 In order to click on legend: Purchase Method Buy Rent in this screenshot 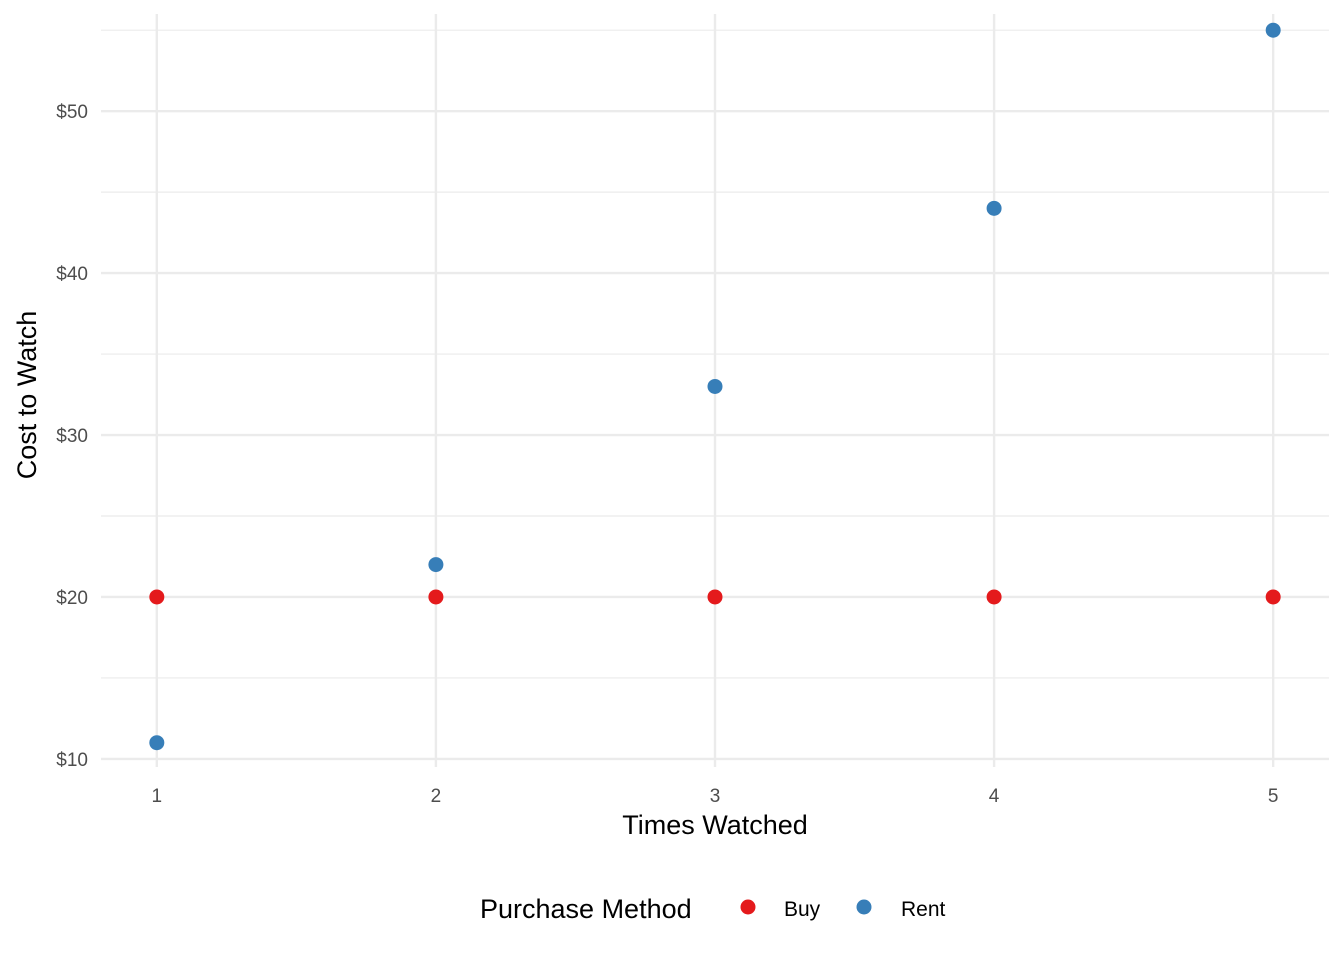, I will do `click(713, 909)`.